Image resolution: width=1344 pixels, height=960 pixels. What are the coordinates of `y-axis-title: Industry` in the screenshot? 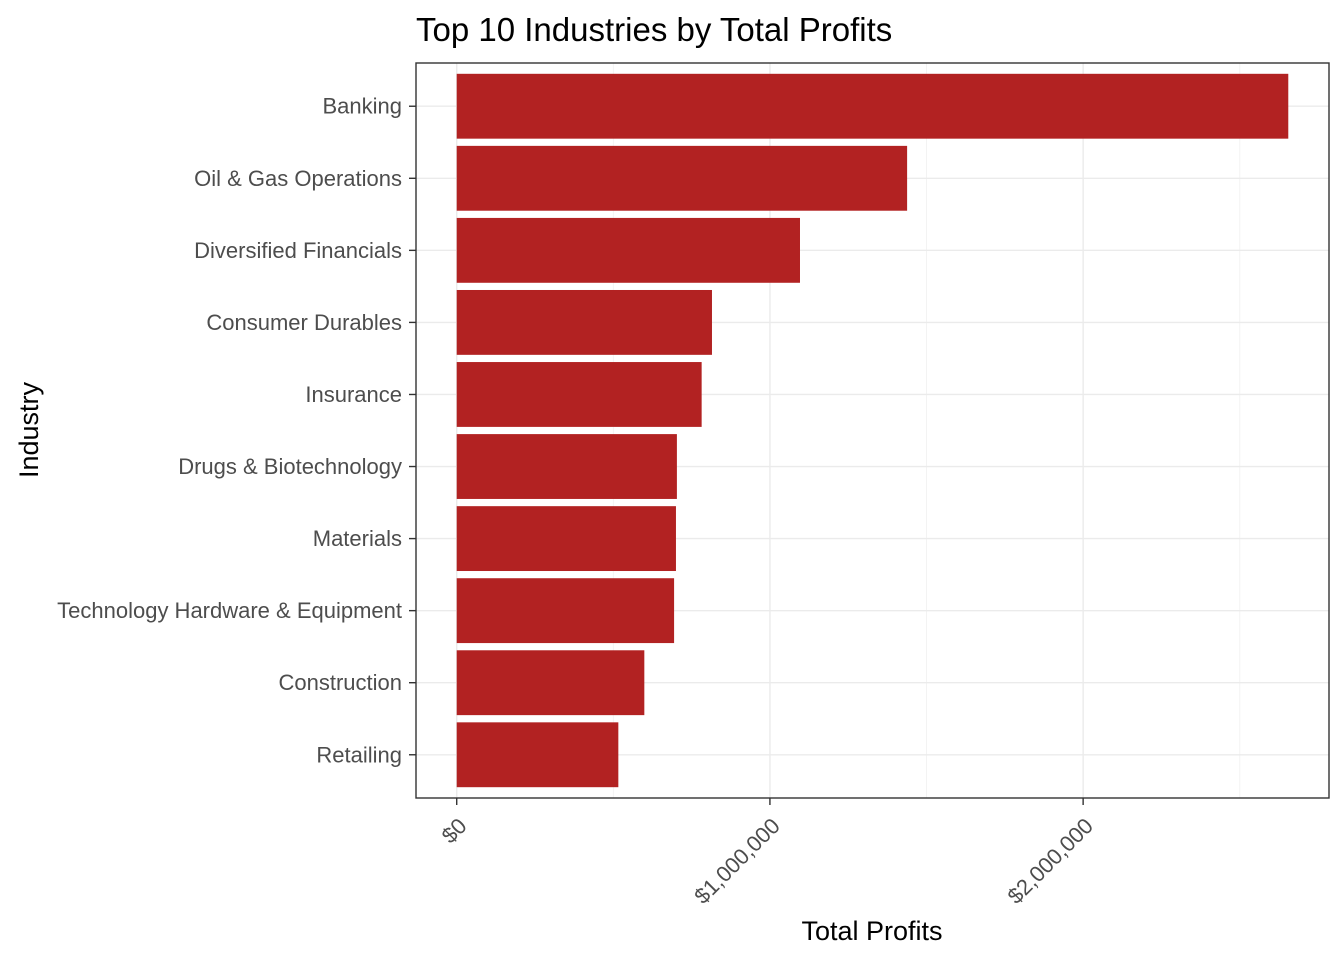 It's located at (29, 429).